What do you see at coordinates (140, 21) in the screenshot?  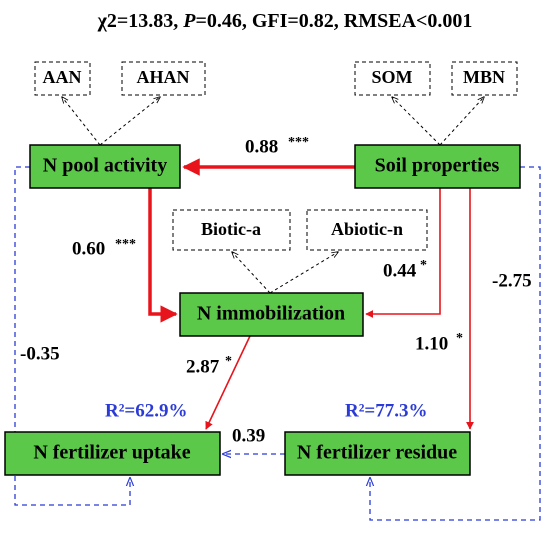 I see `fit-text: χ2=13.83,` at bounding box center [140, 21].